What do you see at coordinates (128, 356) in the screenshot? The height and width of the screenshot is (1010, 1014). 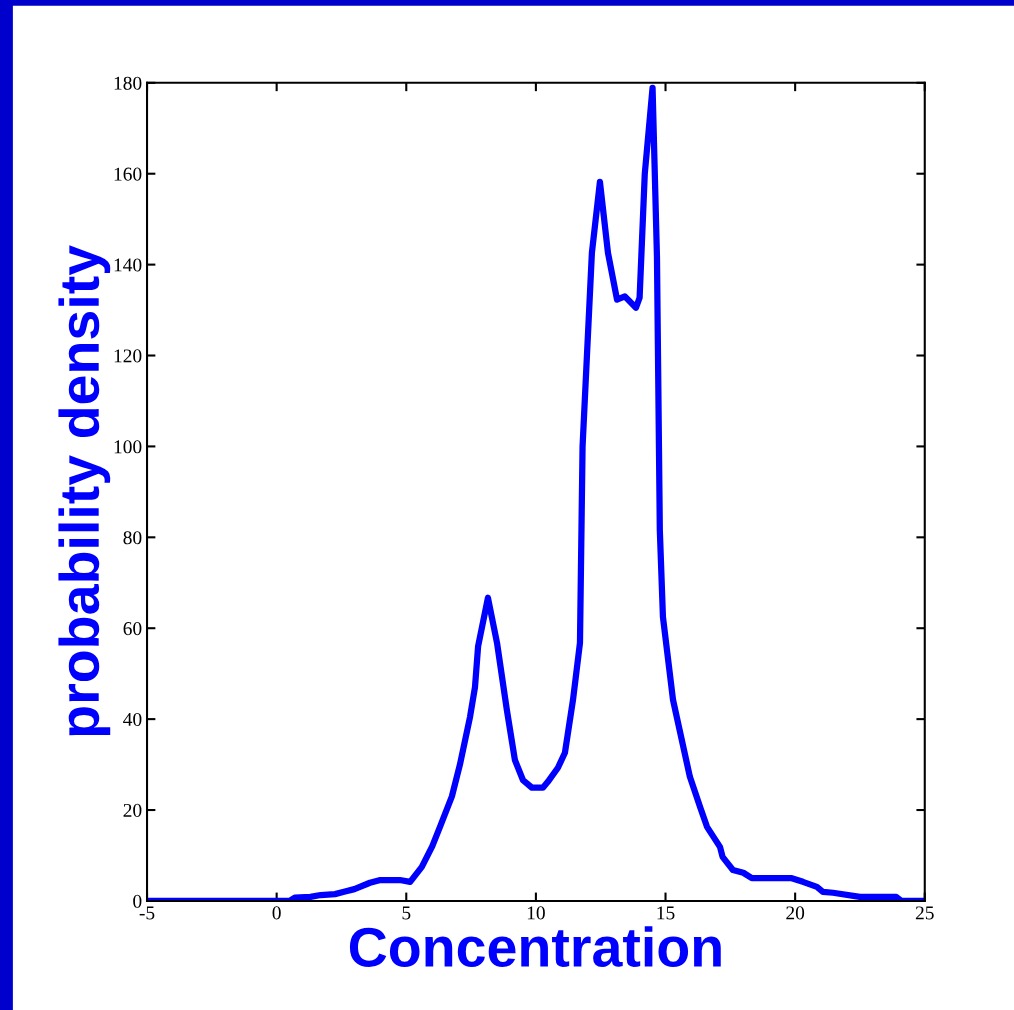 I see `y-tick-label: 120` at bounding box center [128, 356].